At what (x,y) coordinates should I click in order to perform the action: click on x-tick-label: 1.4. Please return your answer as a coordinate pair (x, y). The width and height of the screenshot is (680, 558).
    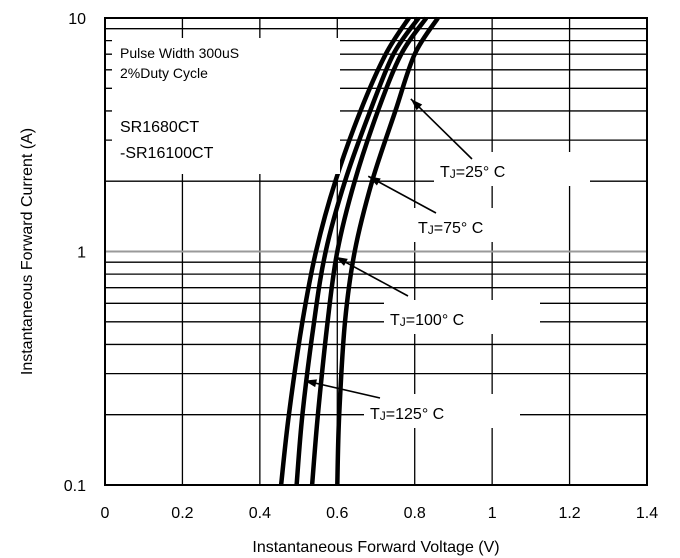
    Looking at the image, I should click on (647, 513).